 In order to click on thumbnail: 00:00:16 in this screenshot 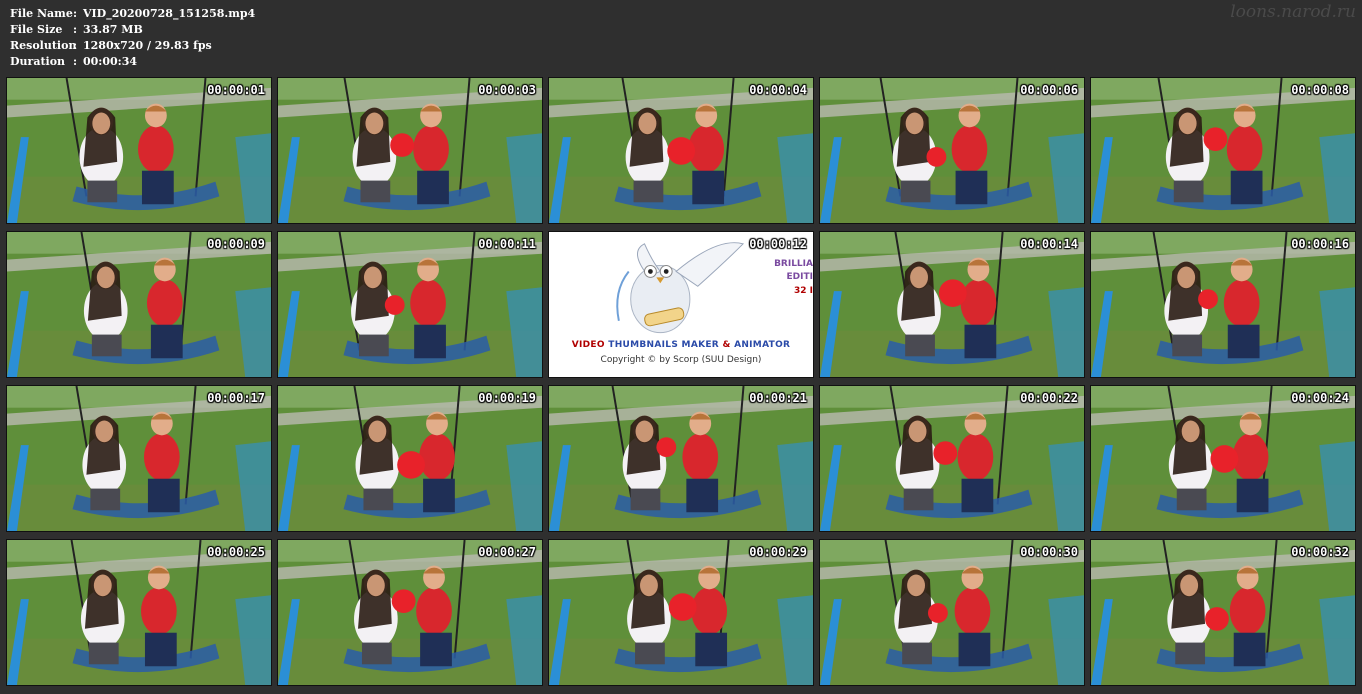, I will do `click(1223, 304)`.